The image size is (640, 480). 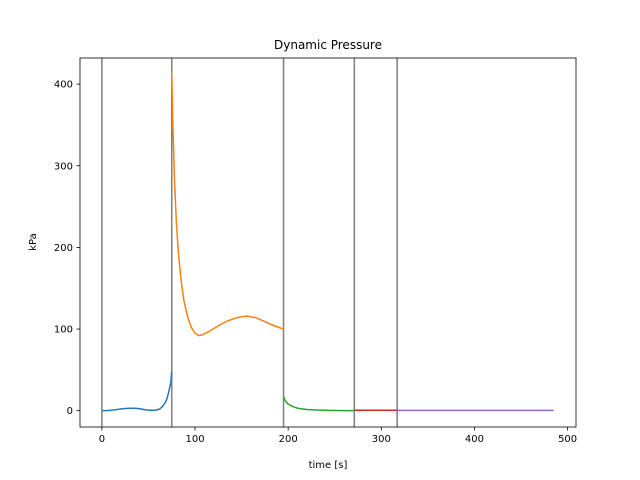 I want to click on y-tick-label-300: 300, so click(x=63, y=166).